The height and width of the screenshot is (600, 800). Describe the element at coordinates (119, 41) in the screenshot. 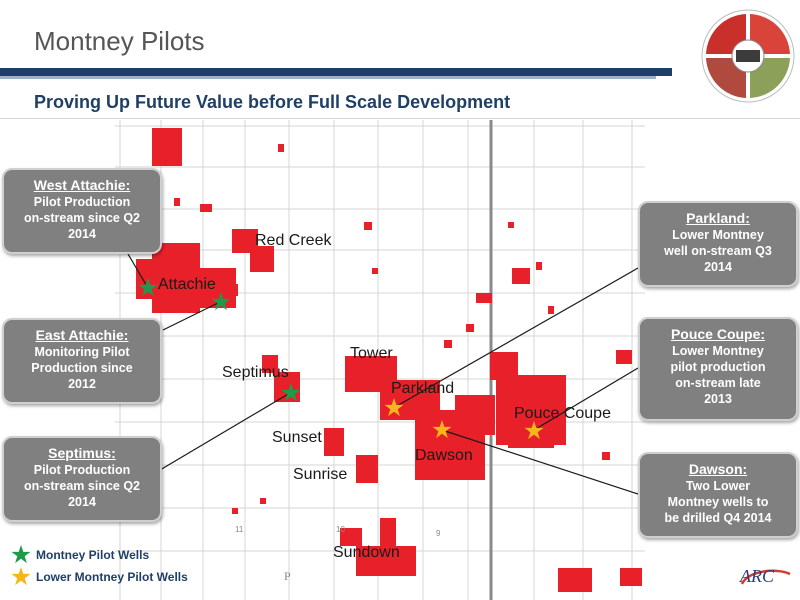

I see `page-title: Montney Pilots` at that location.